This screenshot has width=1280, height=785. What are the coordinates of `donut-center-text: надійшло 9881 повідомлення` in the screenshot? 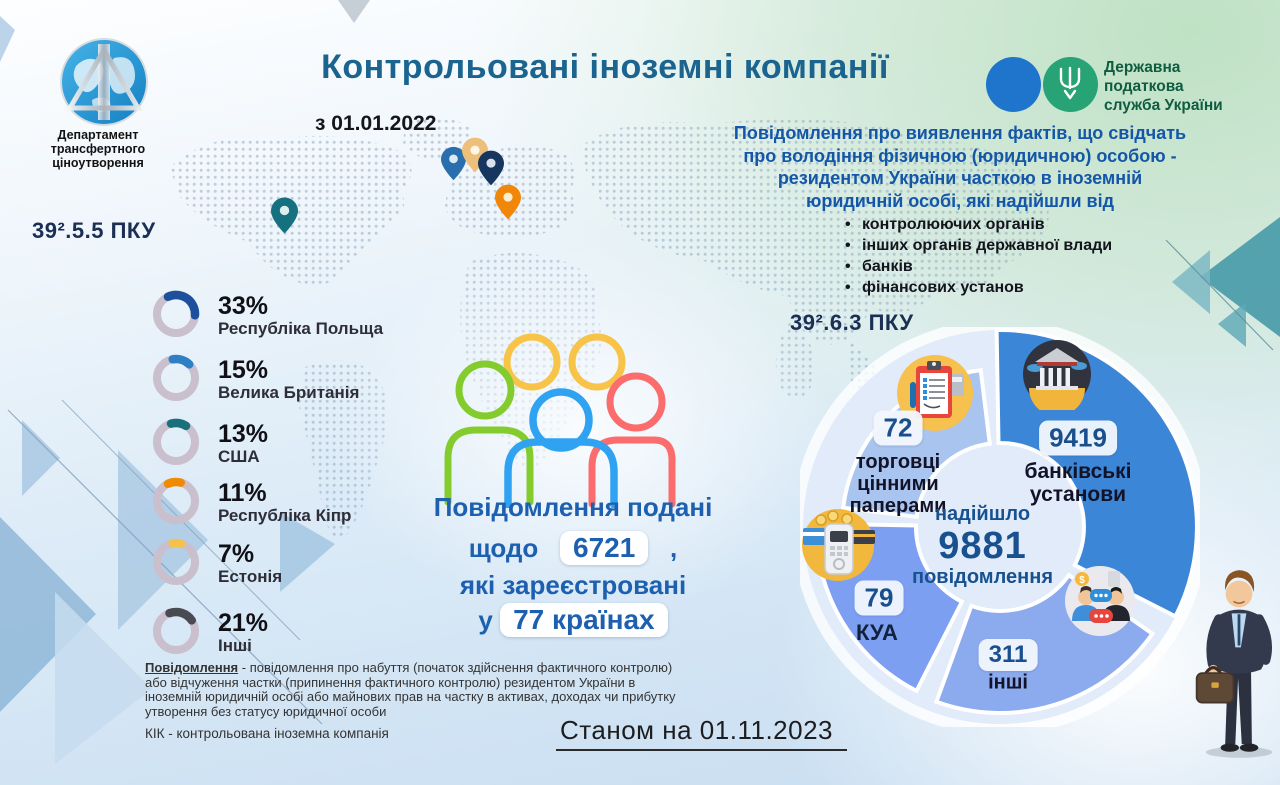 It's located at (982, 546).